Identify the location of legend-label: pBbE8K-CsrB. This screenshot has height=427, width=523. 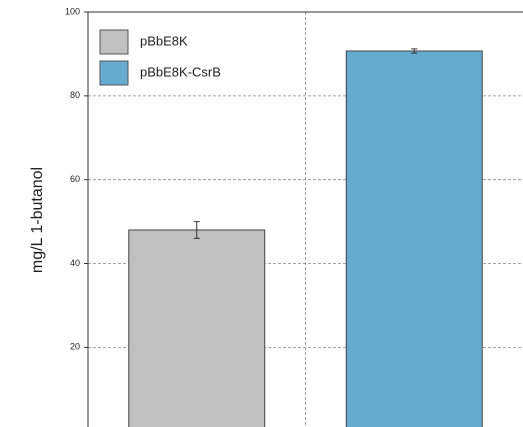
(180, 71).